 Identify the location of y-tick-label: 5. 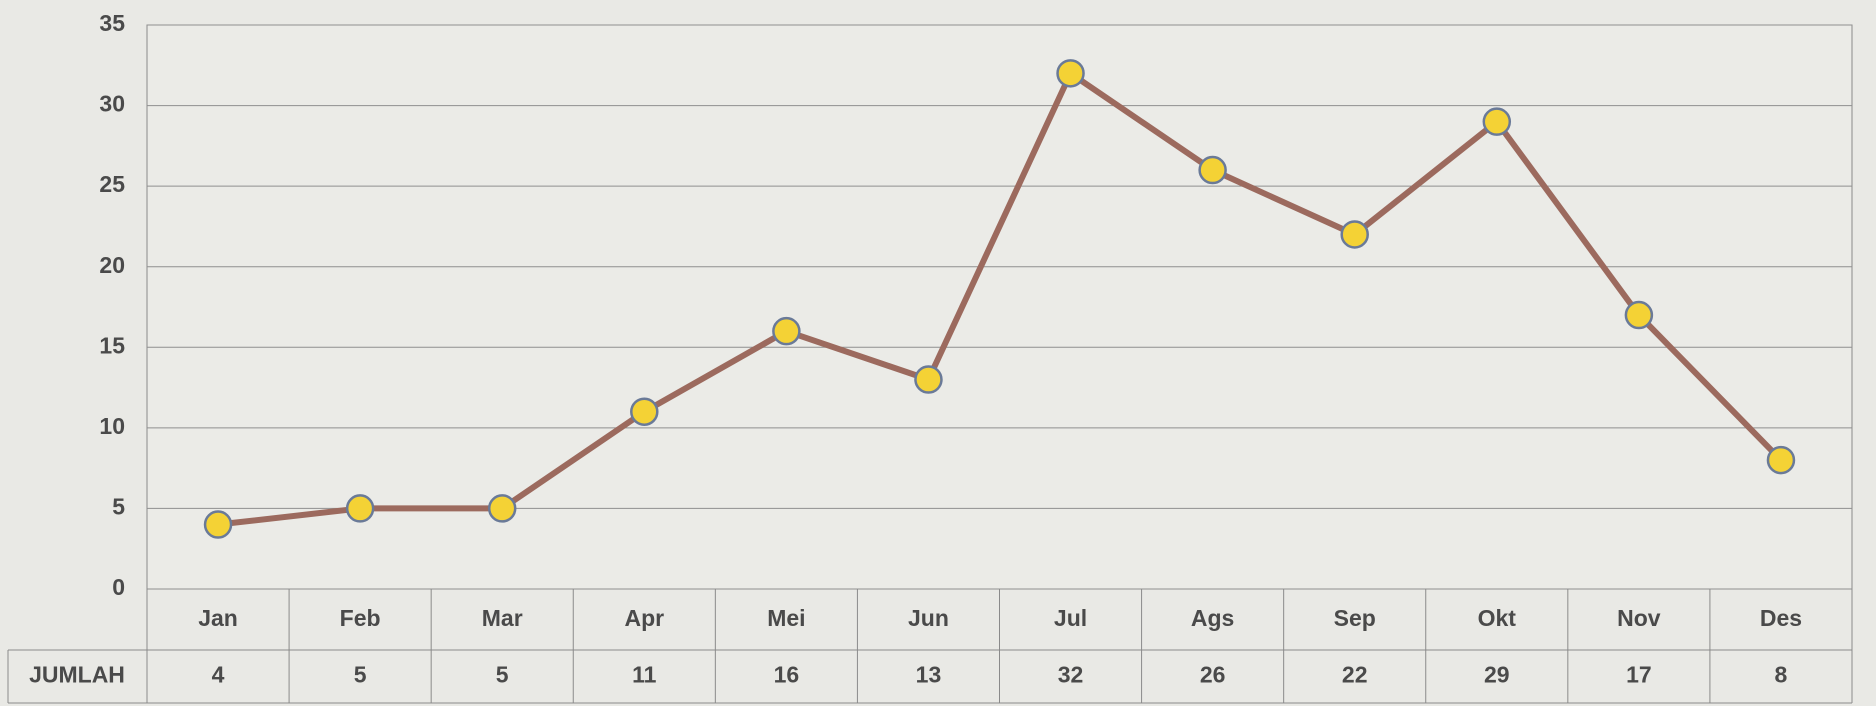
(118, 507).